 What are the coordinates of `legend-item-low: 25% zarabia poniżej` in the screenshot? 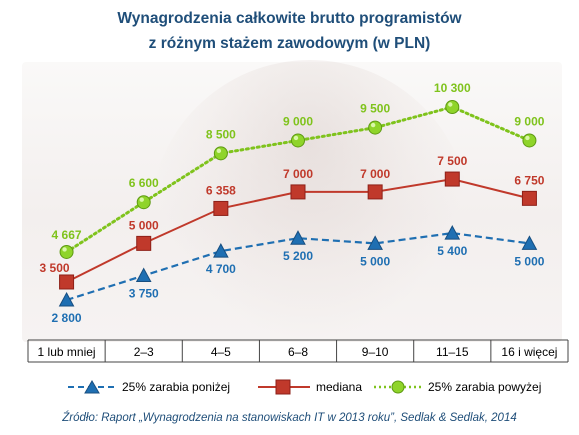 It's located at (148, 387).